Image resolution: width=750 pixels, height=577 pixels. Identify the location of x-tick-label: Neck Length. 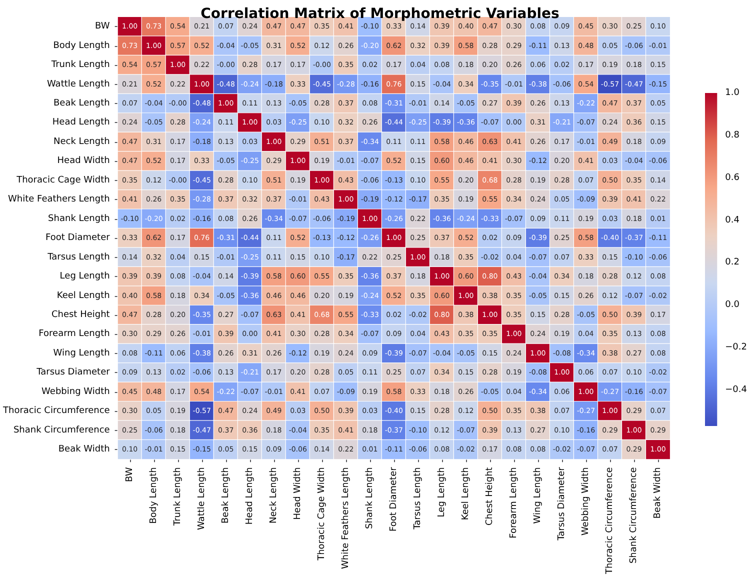
(273, 495).